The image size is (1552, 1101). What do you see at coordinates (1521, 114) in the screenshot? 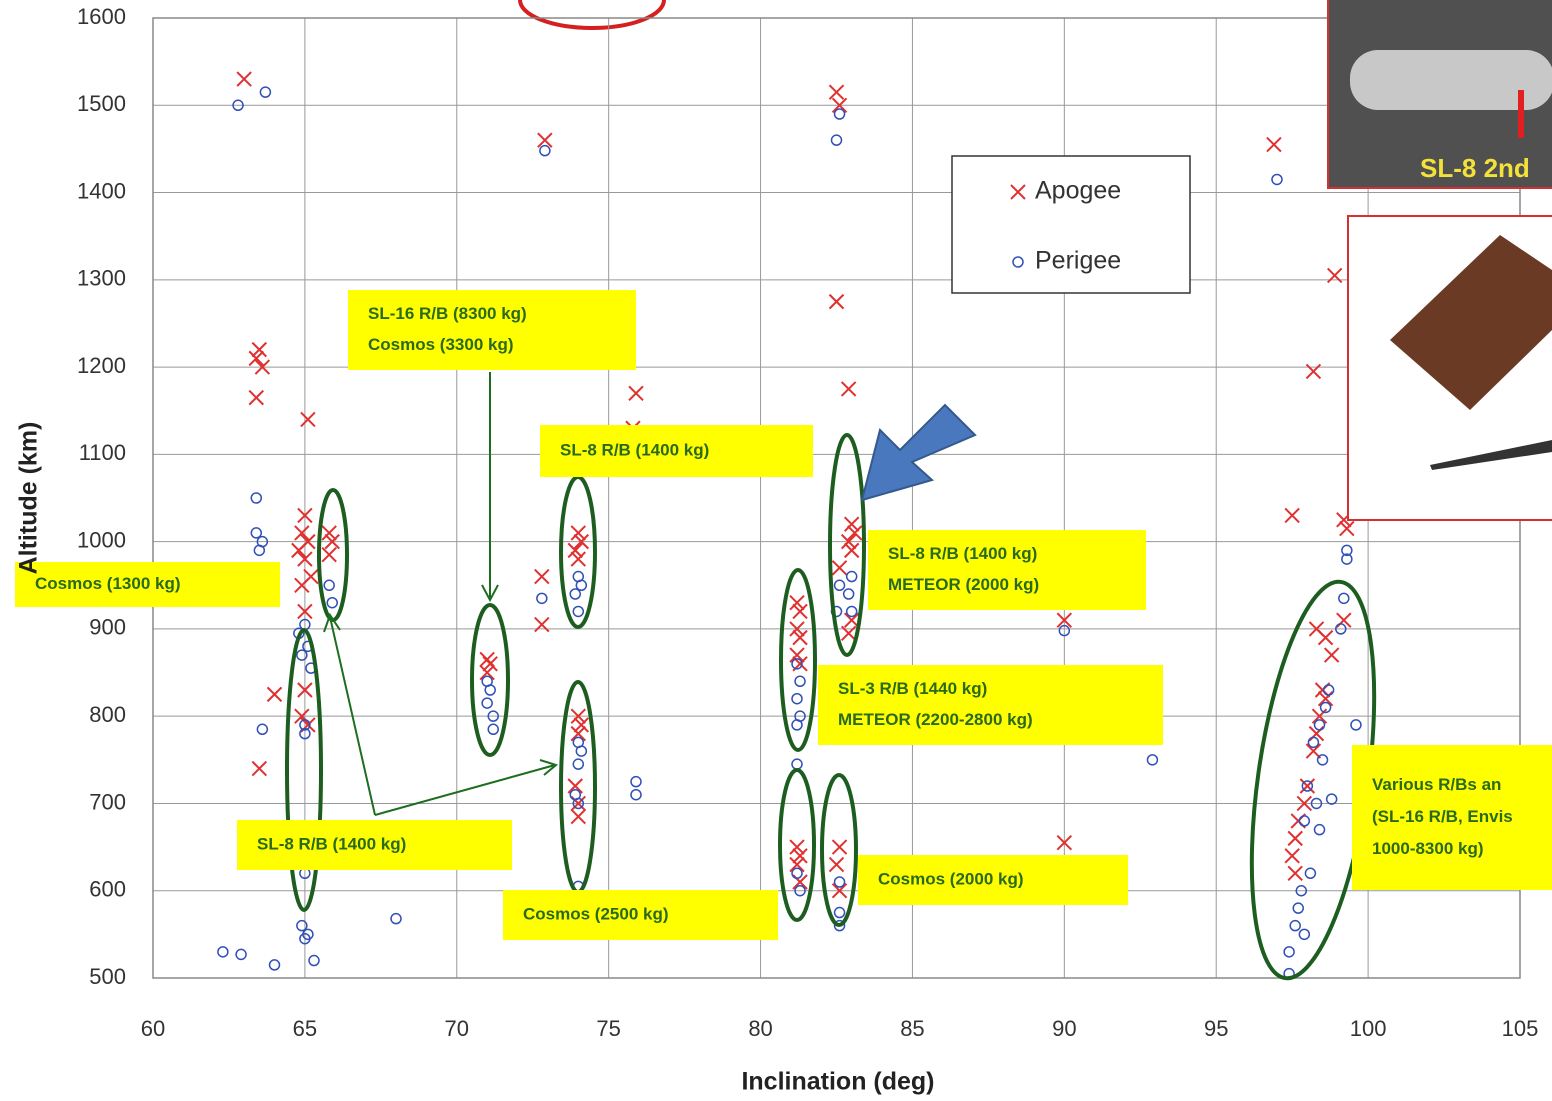
I see `red-arrow` at bounding box center [1521, 114].